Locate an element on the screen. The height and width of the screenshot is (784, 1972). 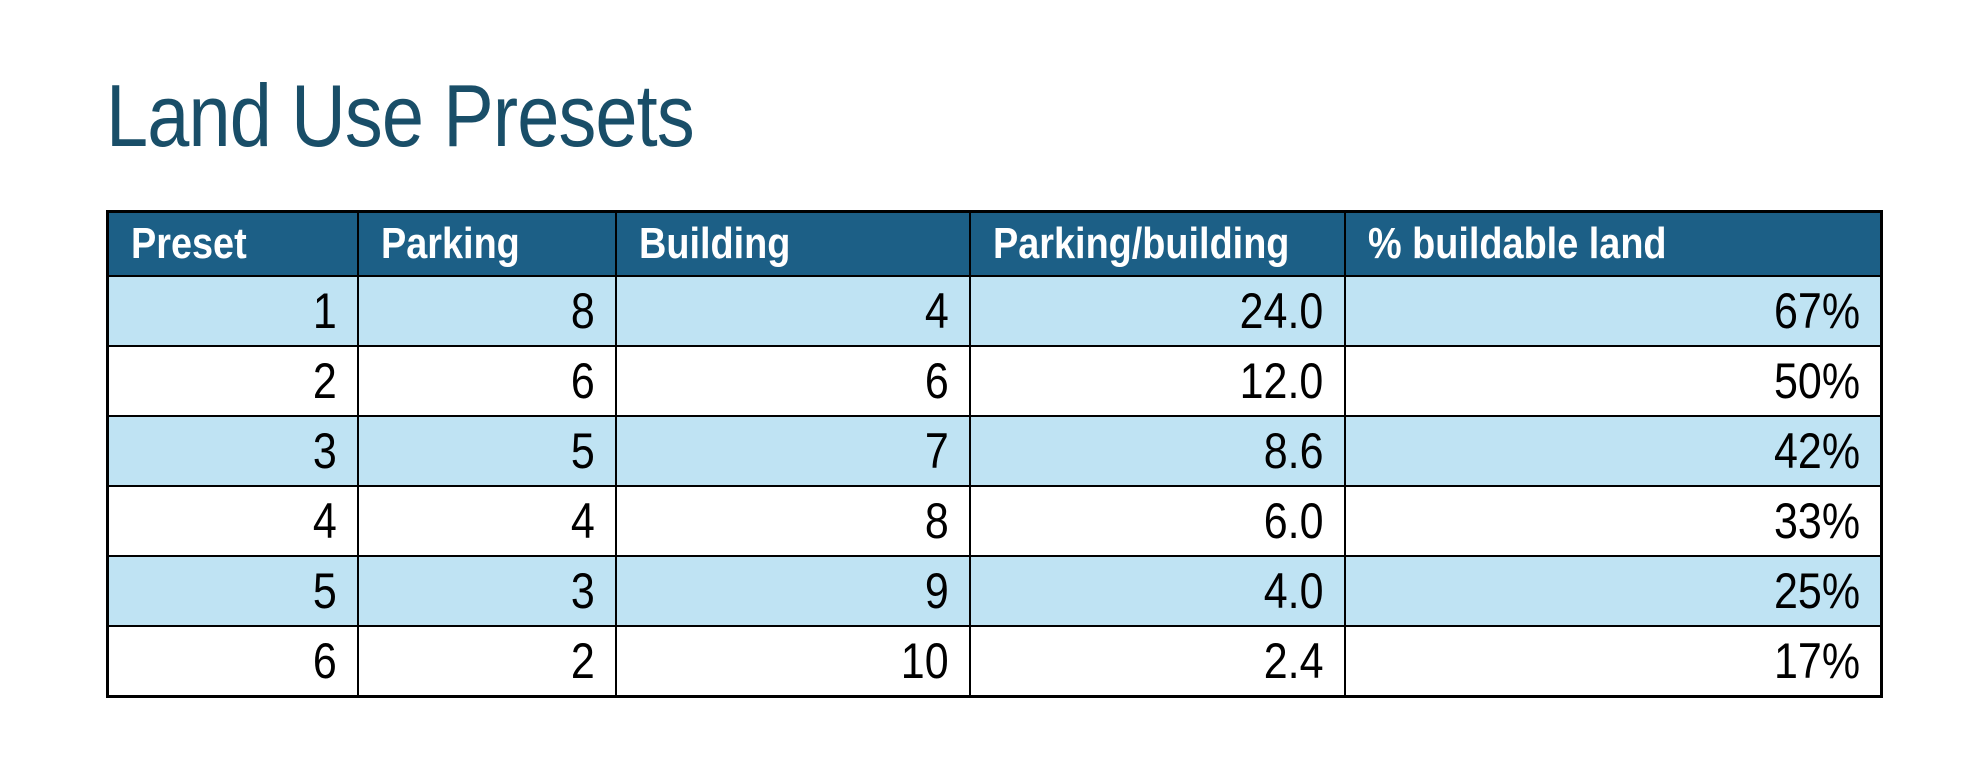
col-header-pct-buildable-land: % buildable land is located at coordinates (1613, 243).